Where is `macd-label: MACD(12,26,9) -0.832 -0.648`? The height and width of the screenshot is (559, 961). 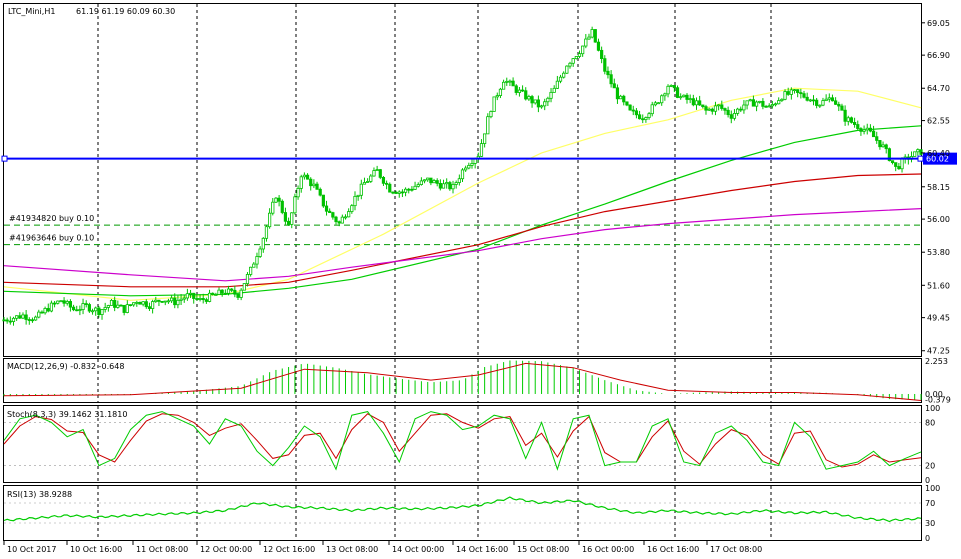 macd-label: MACD(12,26,9) -0.832 -0.648 is located at coordinates (65, 366).